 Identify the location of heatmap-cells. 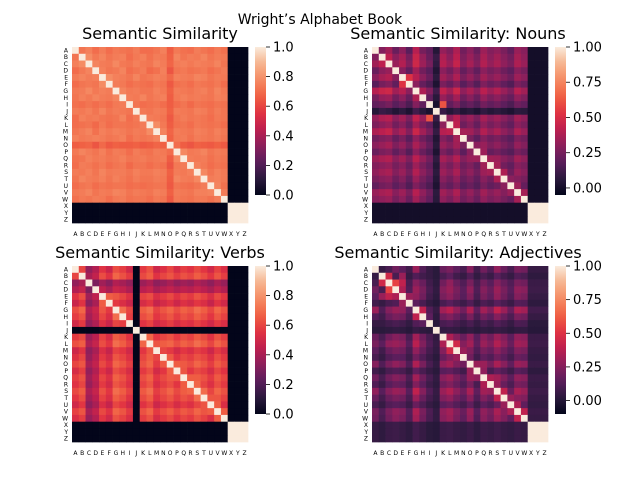
(160, 354).